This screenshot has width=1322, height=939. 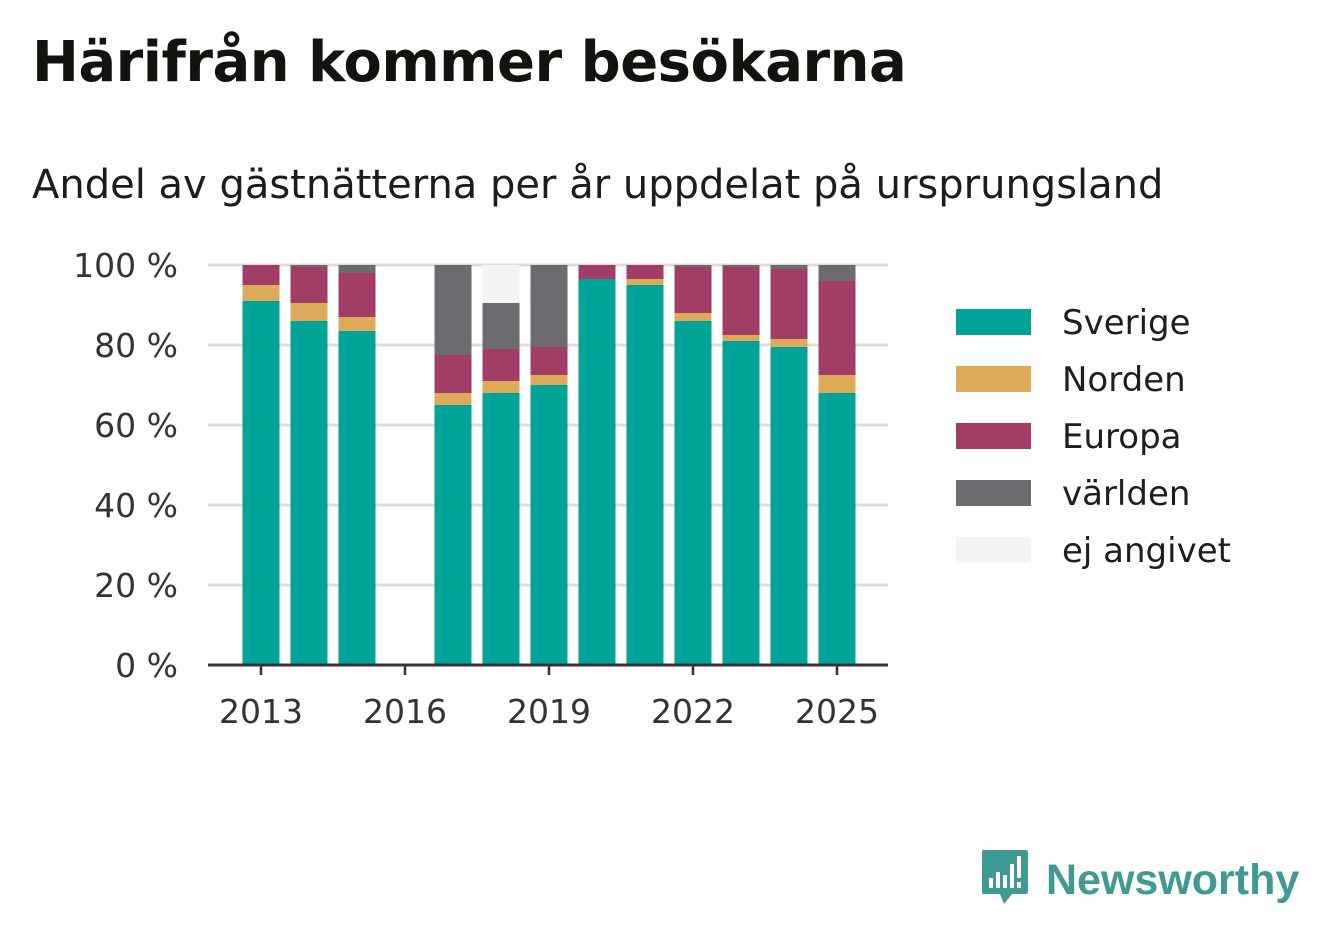 I want to click on x-axis: 2013 2016 2019 2022 2025, so click(x=548, y=697).